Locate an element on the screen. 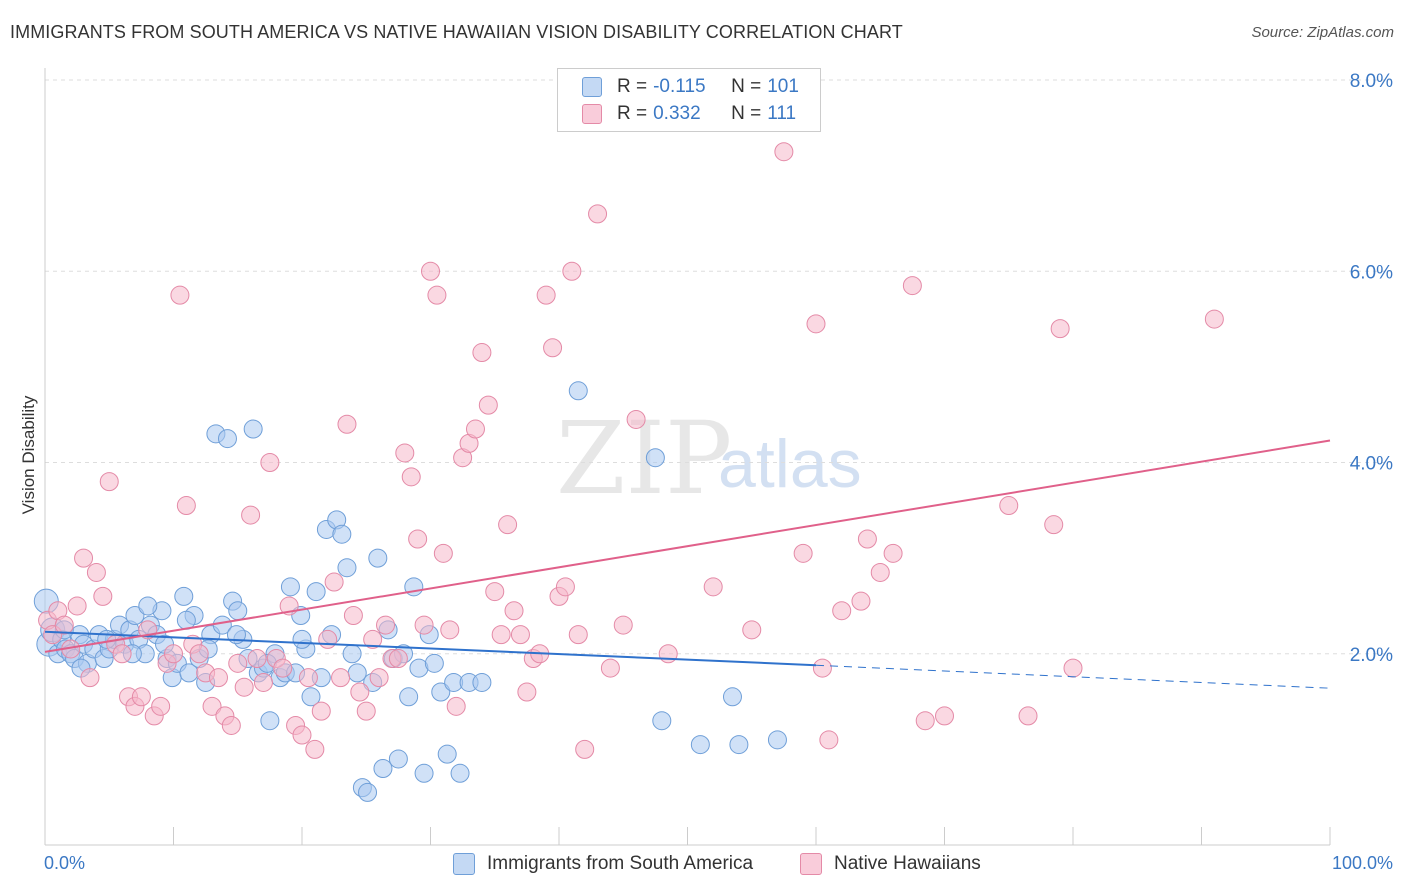 The height and width of the screenshot is (892, 1406). legend-swatch-pink is located at coordinates (592, 114).